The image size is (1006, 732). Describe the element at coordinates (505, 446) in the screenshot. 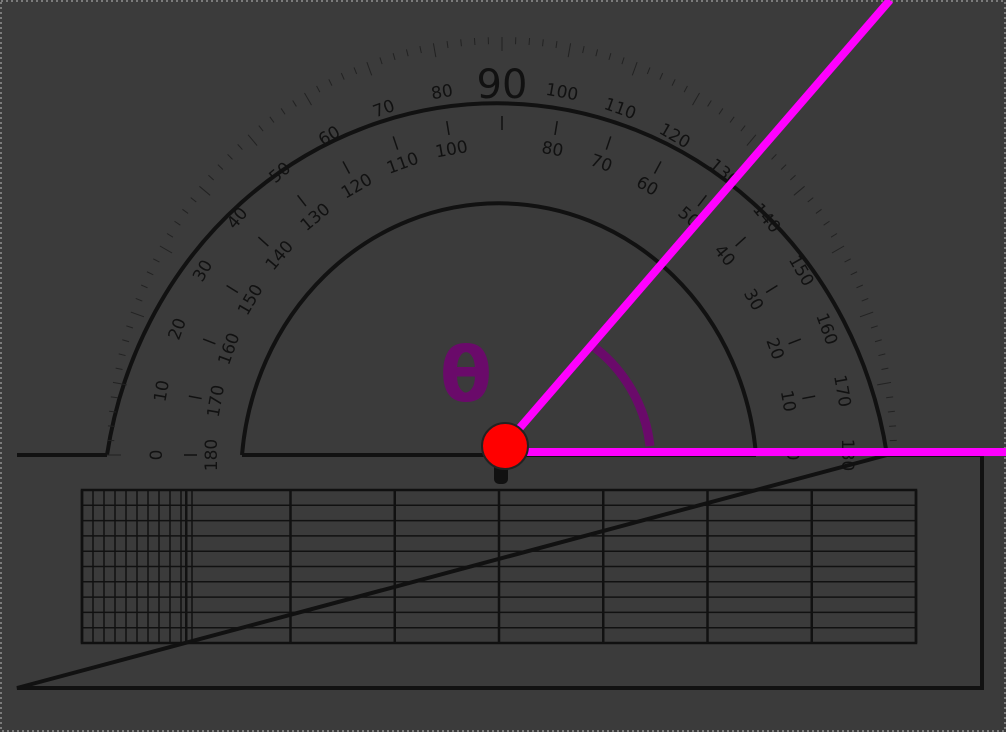

I see `vertex-point` at that location.